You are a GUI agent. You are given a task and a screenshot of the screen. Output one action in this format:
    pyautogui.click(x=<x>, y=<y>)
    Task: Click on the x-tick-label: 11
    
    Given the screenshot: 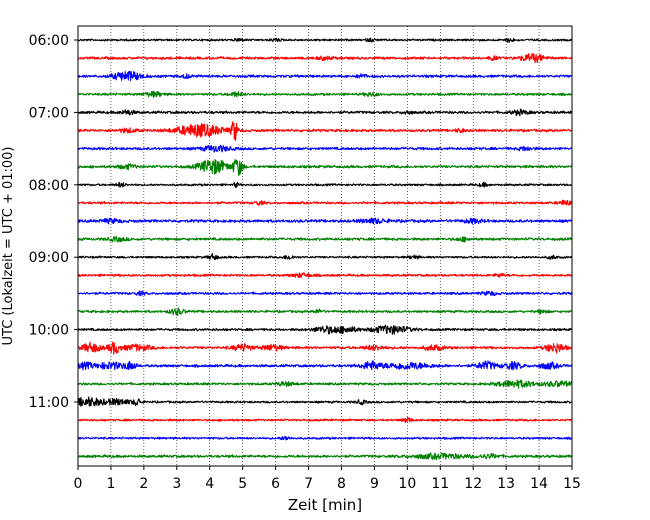 What is the action you would take?
    pyautogui.click(x=440, y=484)
    